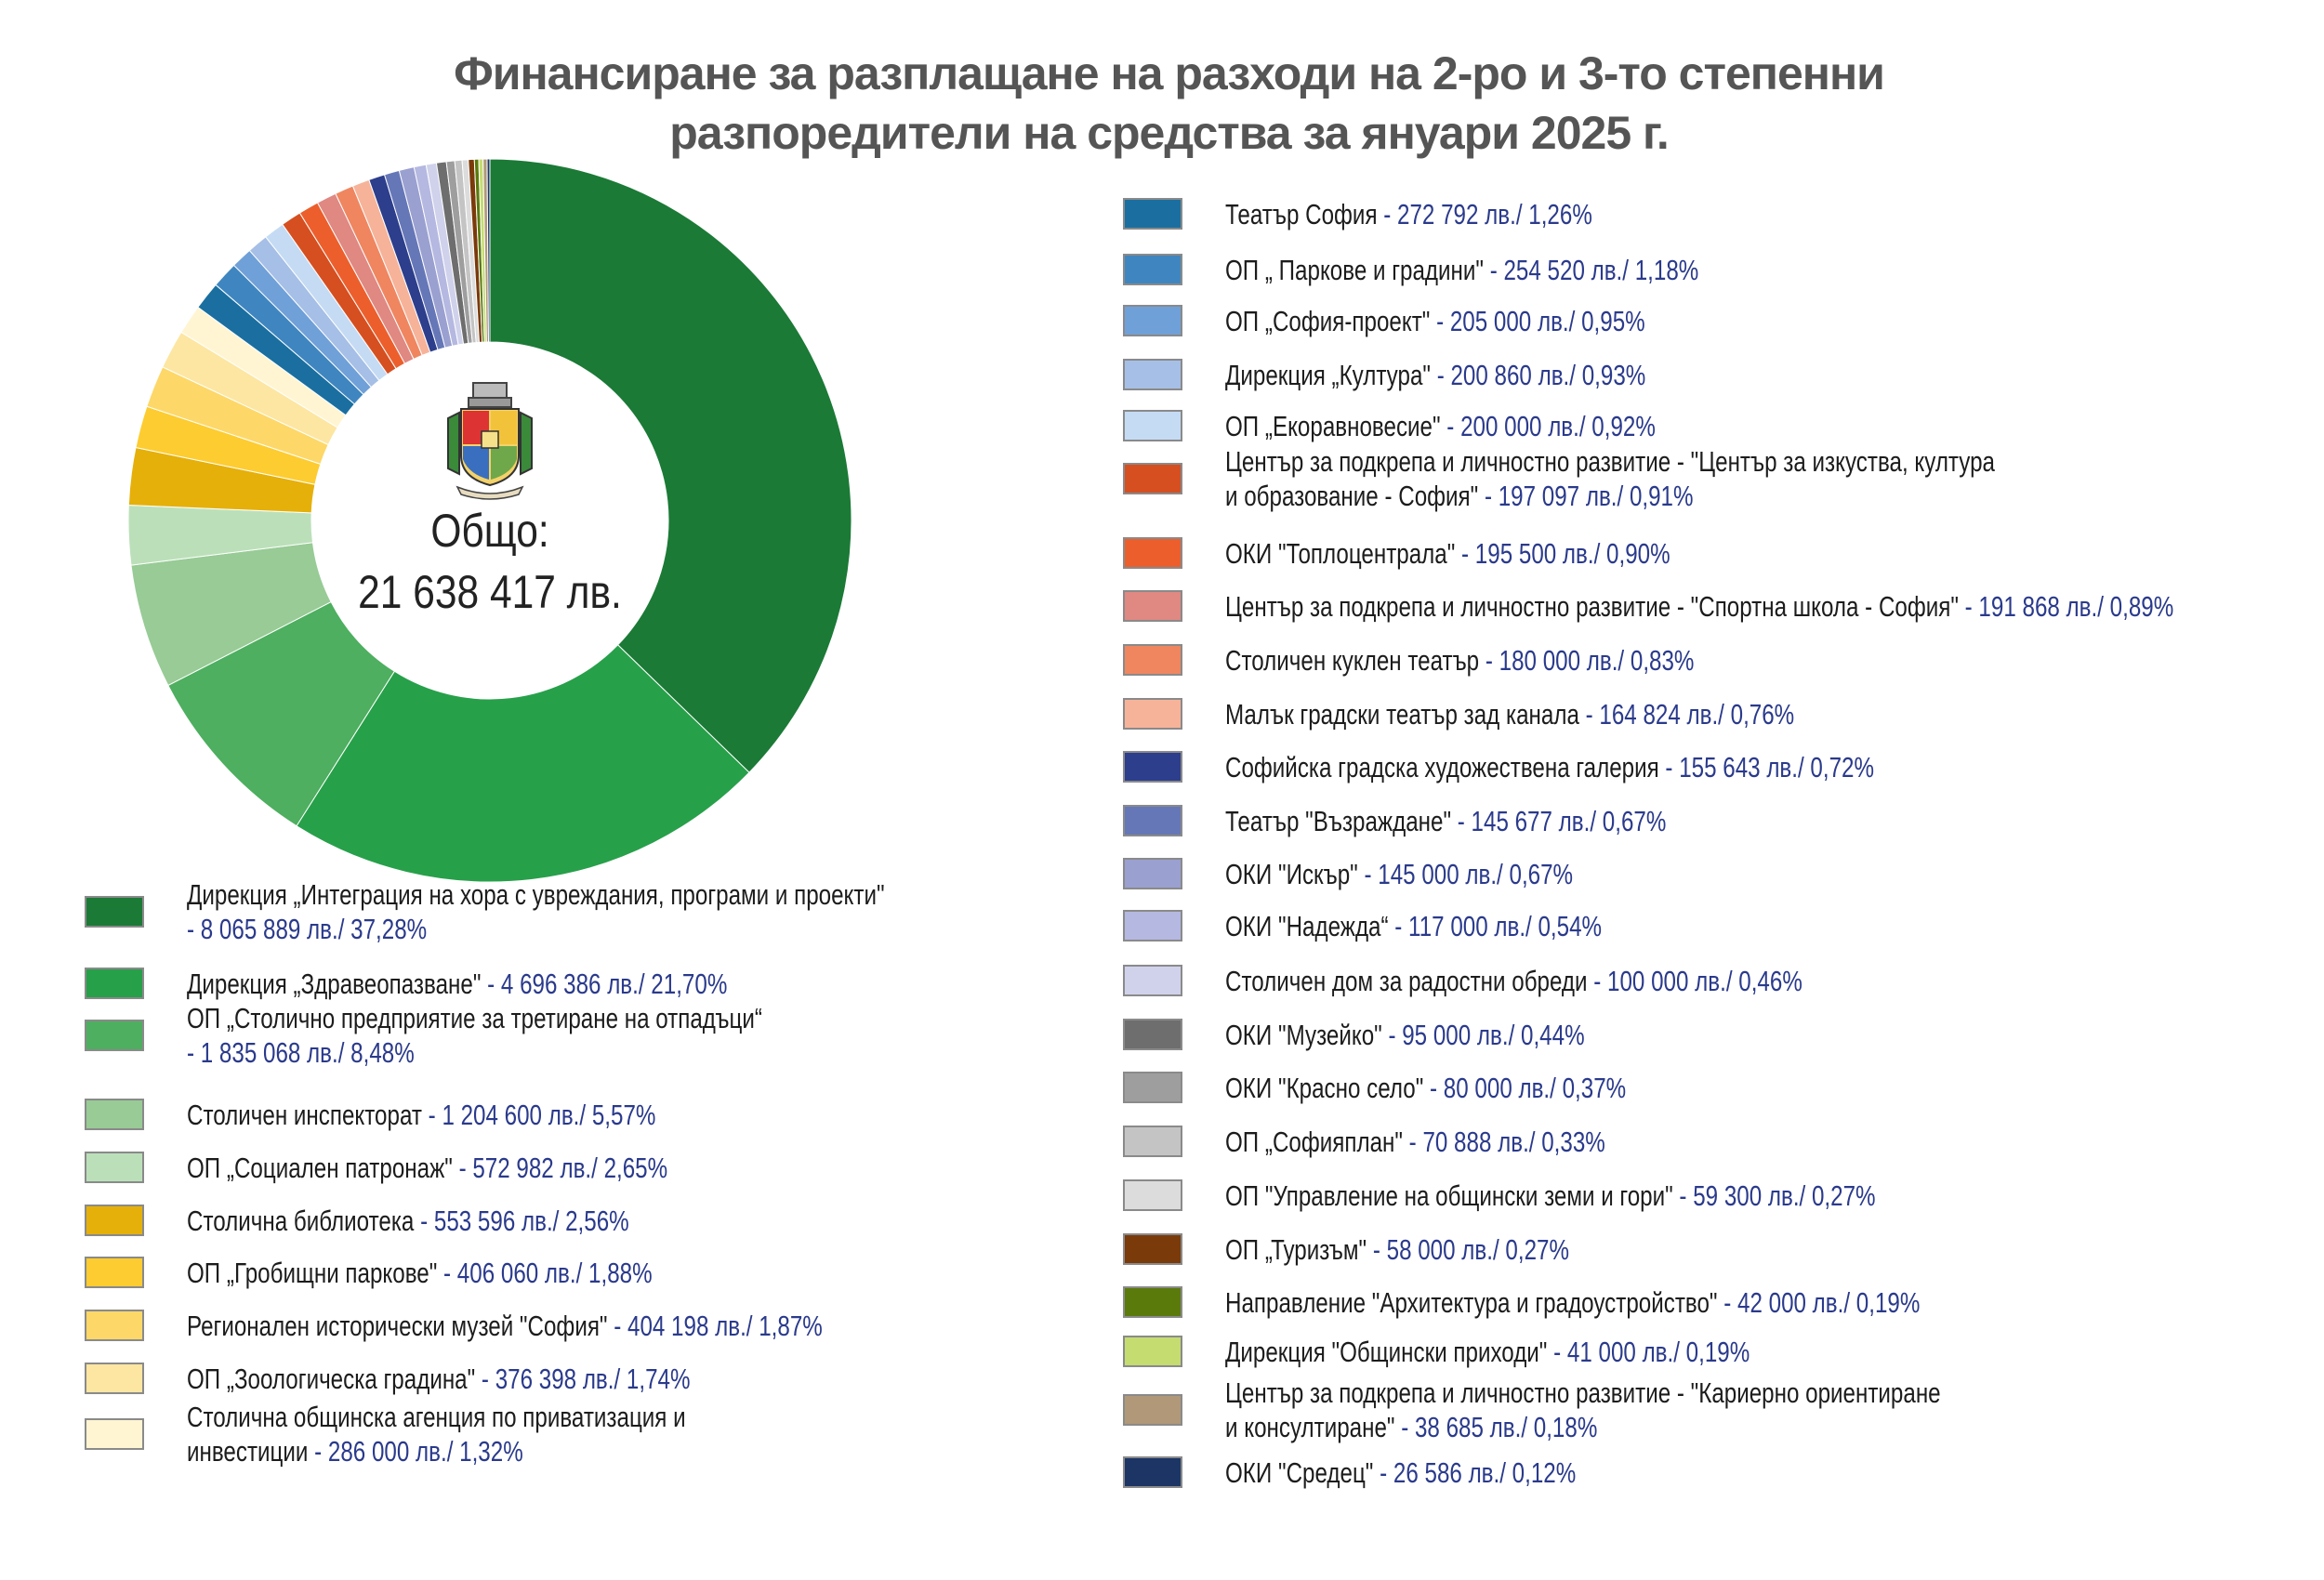  I want to click on legend-text: ОКИ "Искър" - 145 000 лв./ 0,67%, so click(1399, 874).